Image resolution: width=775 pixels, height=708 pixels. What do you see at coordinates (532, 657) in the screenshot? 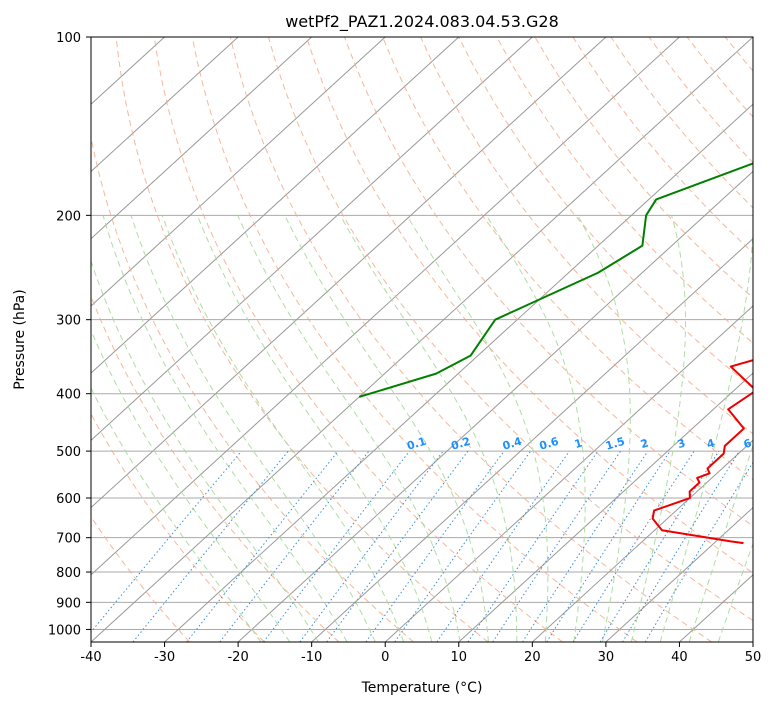
I see `x-tick-label: 20` at bounding box center [532, 657].